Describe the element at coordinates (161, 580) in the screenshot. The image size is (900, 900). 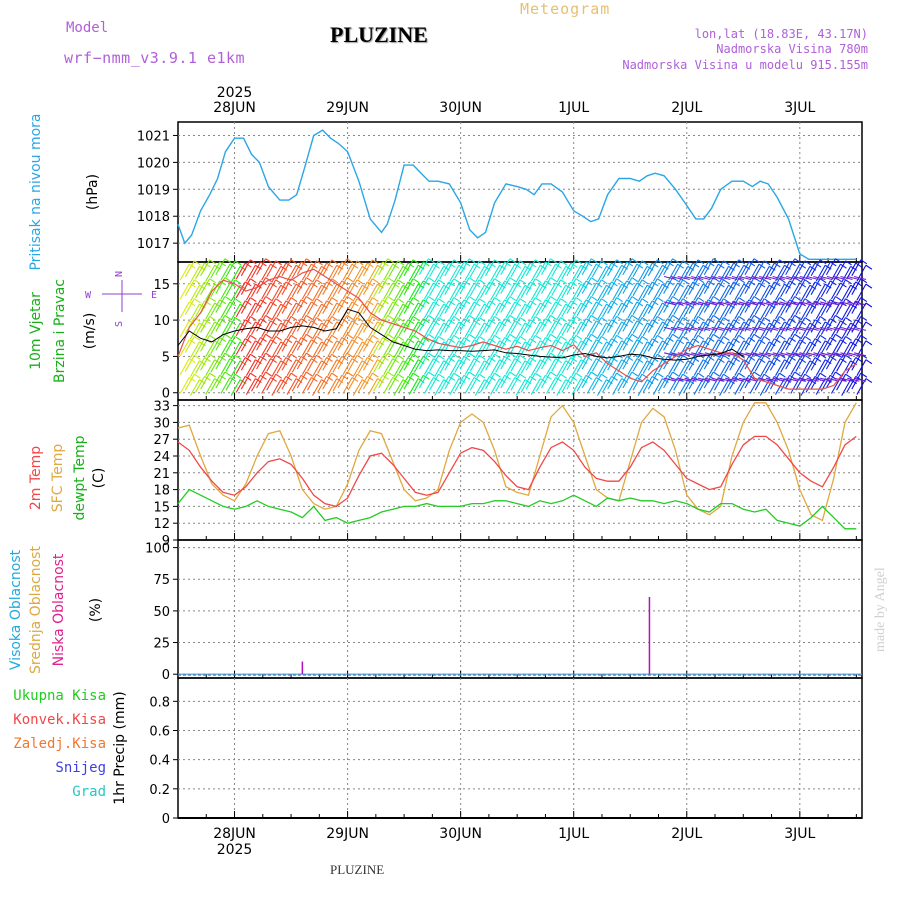
I see `clouds-ytick-label: 75` at that location.